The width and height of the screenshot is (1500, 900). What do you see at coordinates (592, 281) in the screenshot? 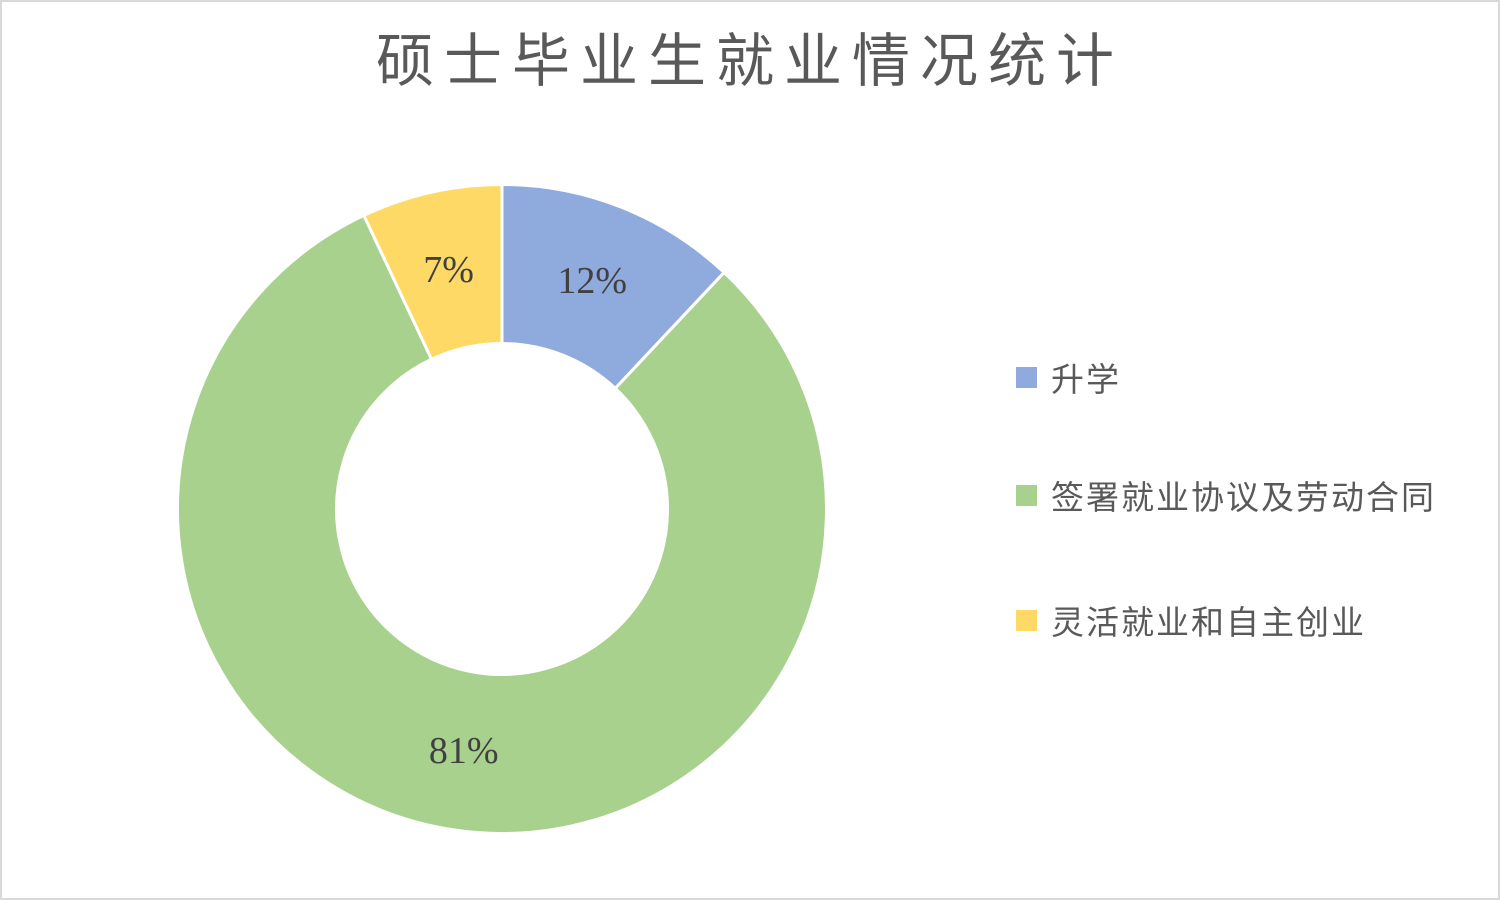
I see `slice-label-0: 12%` at bounding box center [592, 281].